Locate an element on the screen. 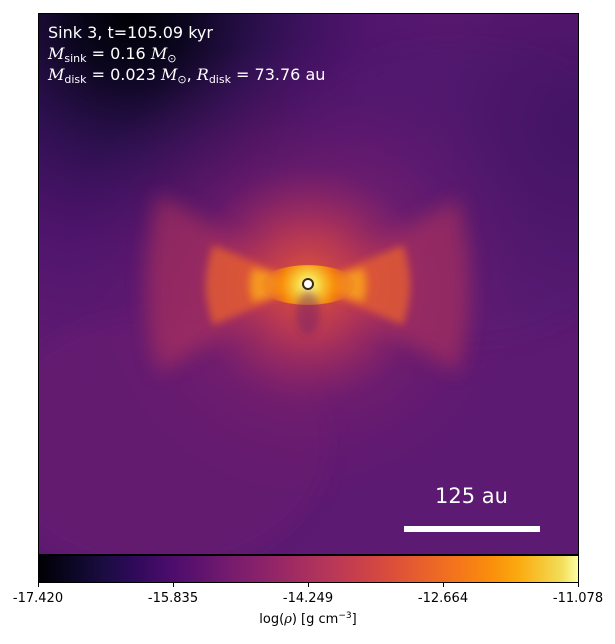 The height and width of the screenshot is (644, 615). scale-bar is located at coordinates (472, 529).